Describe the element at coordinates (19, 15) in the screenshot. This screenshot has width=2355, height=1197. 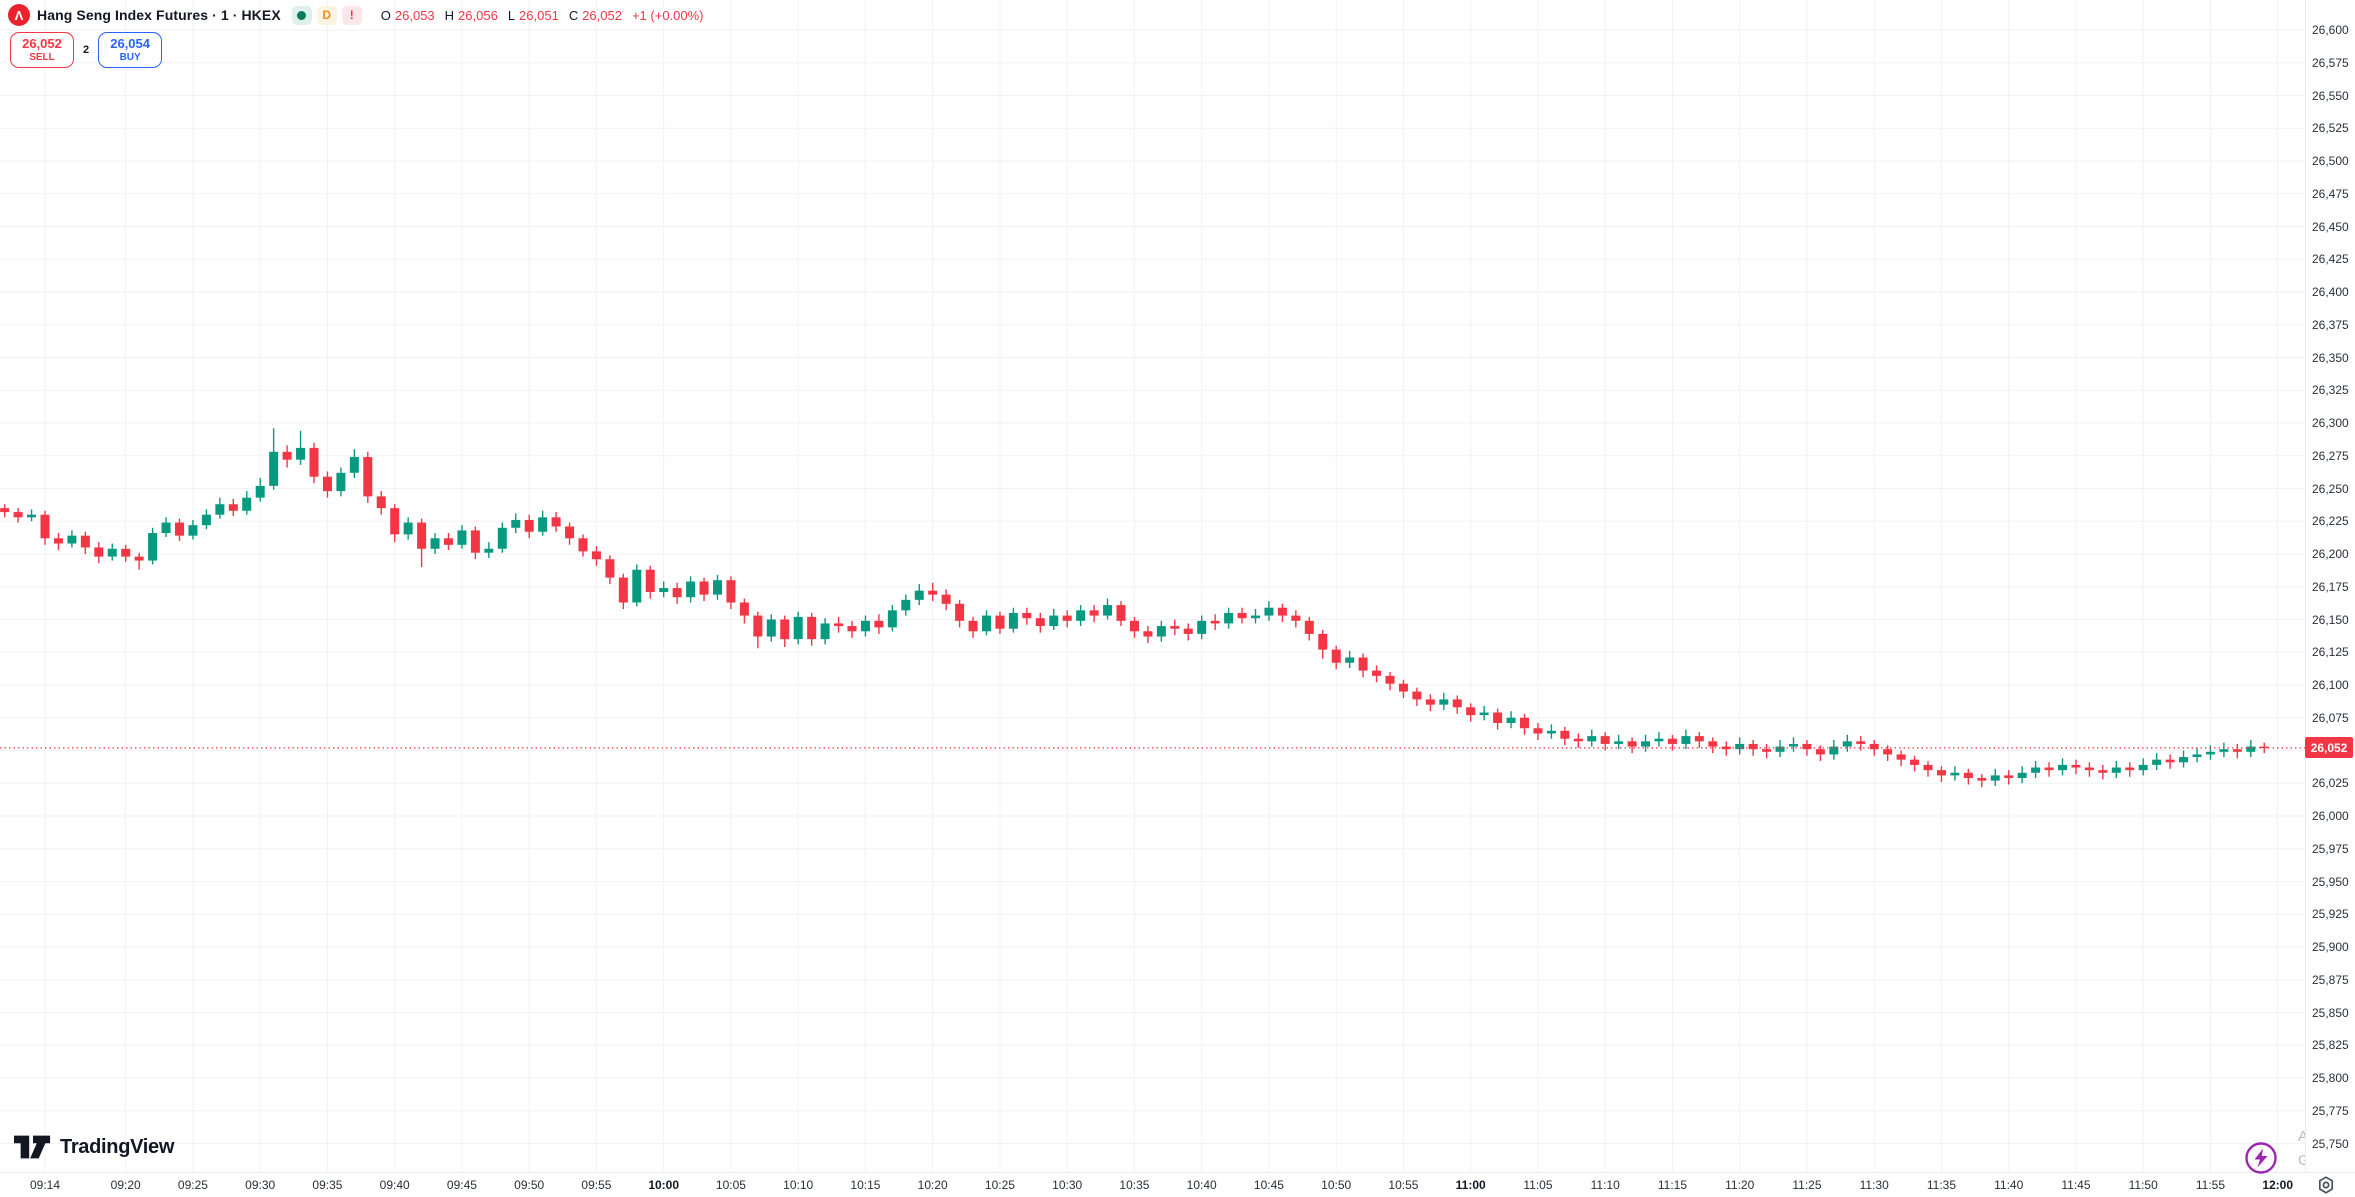
I see `symbol-logo-icon: Λ` at that location.